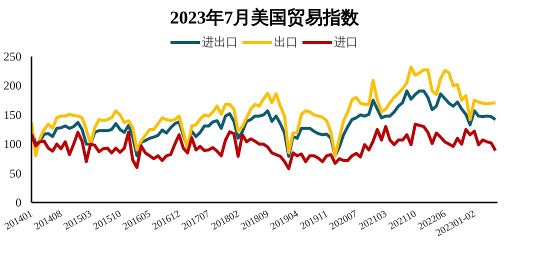 The image size is (534, 267). I want to click on y-tick-label: 150, so click(13, 115).